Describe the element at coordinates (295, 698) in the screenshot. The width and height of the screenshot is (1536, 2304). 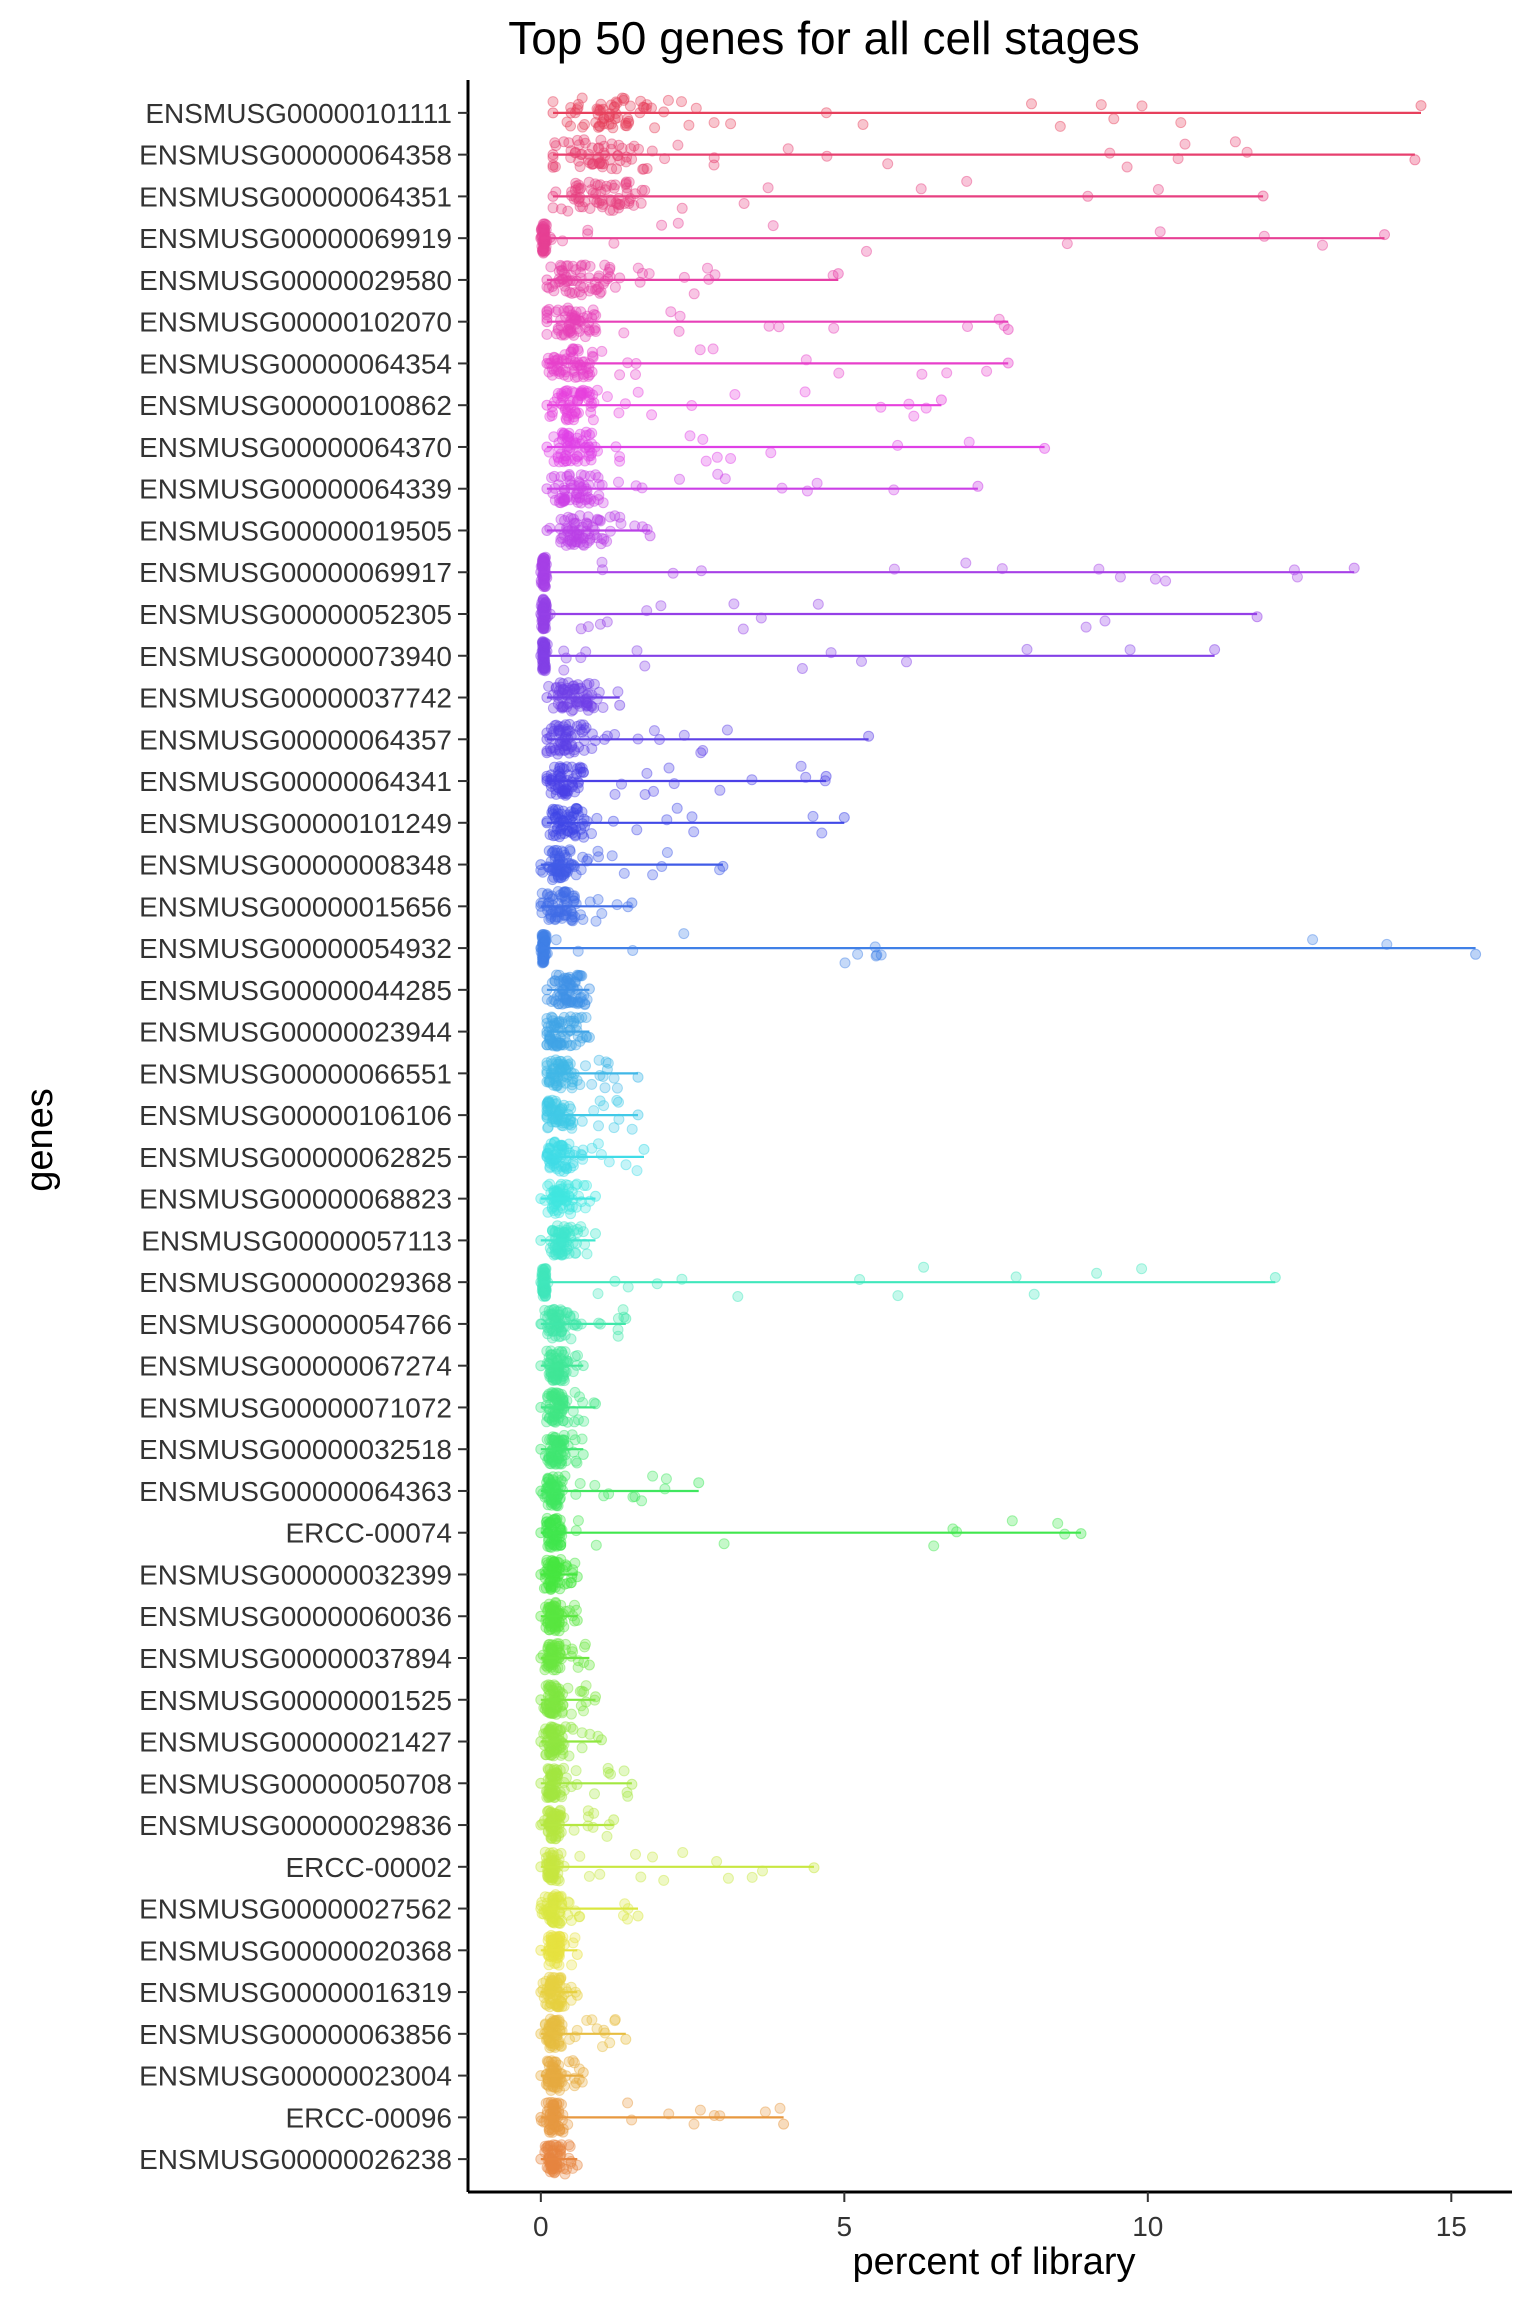
I see `y-tick-label: ENSMUSG00000037742` at that location.